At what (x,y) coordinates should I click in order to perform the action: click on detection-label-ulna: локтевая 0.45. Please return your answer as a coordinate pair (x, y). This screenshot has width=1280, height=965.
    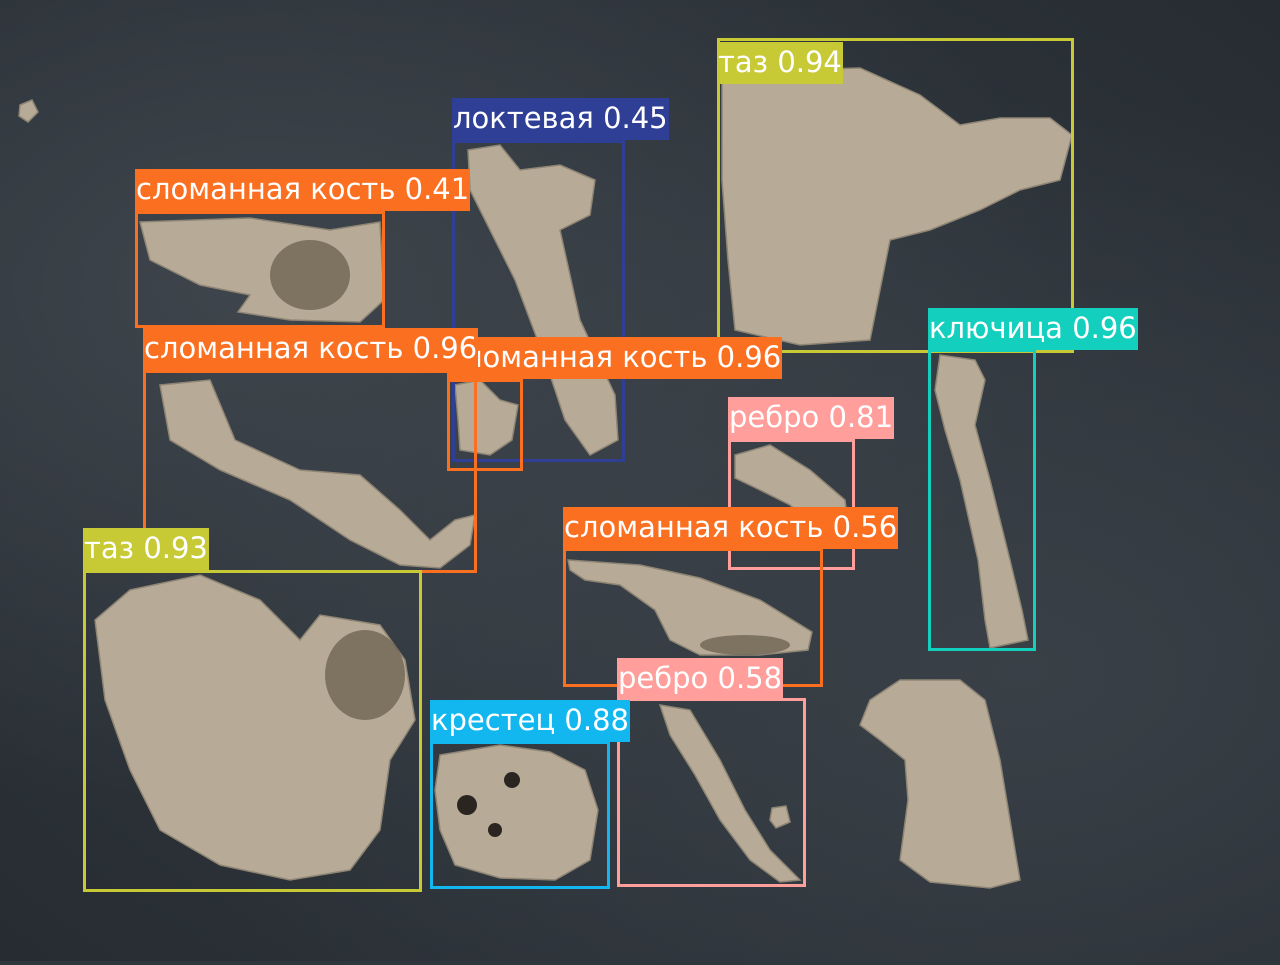
    Looking at the image, I should click on (560, 119).